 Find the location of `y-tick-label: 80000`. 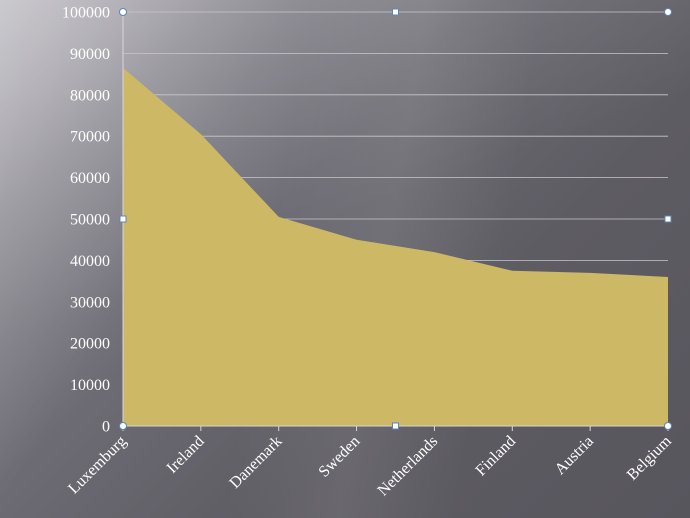

y-tick-label: 80000 is located at coordinates (90, 95).